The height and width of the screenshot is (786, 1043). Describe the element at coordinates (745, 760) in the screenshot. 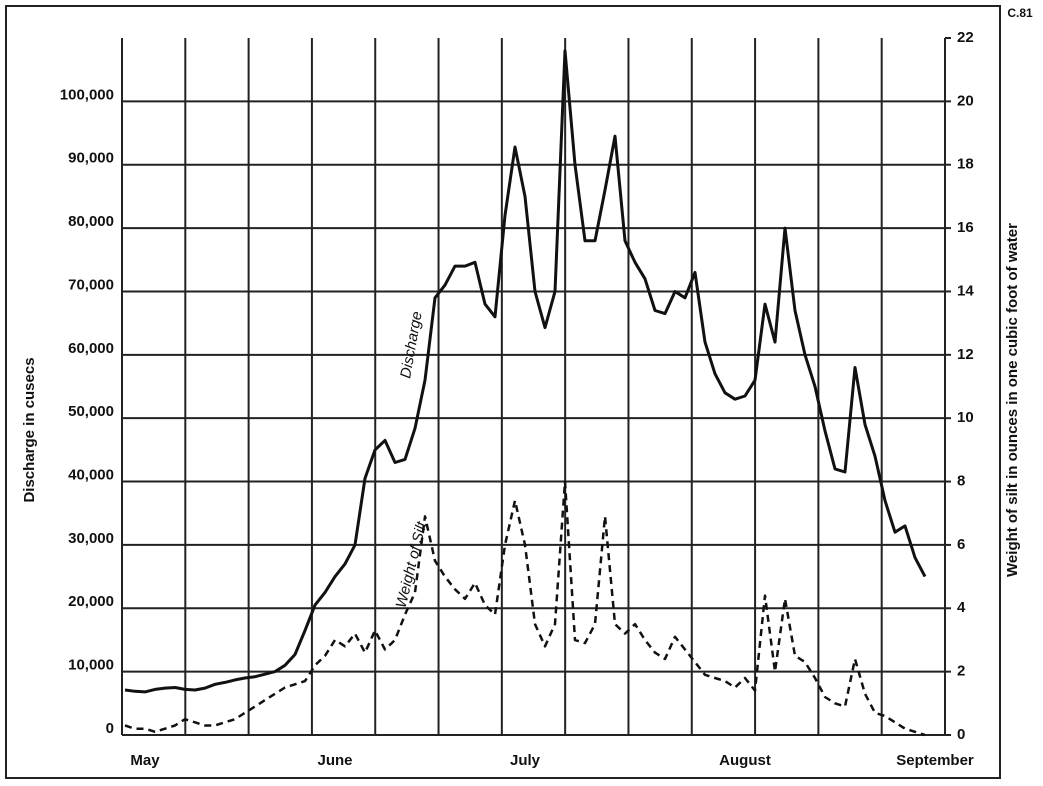

I see `x-tick-label: August` at that location.